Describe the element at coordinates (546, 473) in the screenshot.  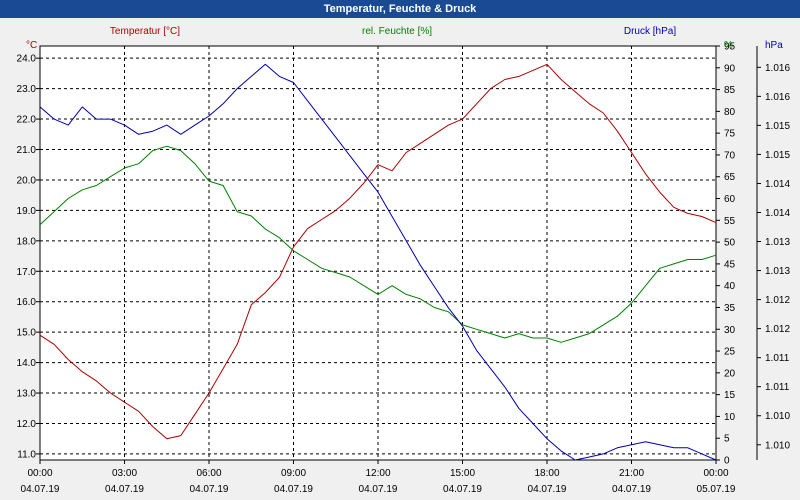
I see `x-tick-label-time: 18:00` at that location.